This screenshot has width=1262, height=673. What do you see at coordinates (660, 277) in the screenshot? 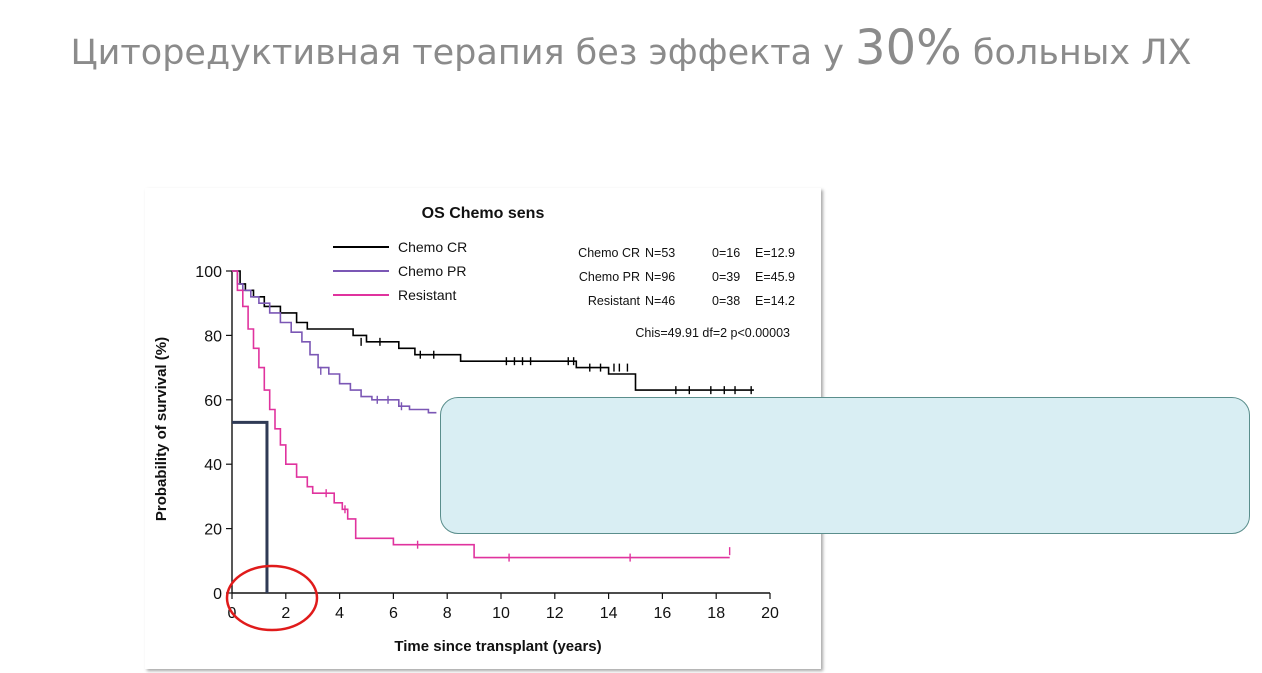
I see `stats-n-1: N=96` at bounding box center [660, 277].